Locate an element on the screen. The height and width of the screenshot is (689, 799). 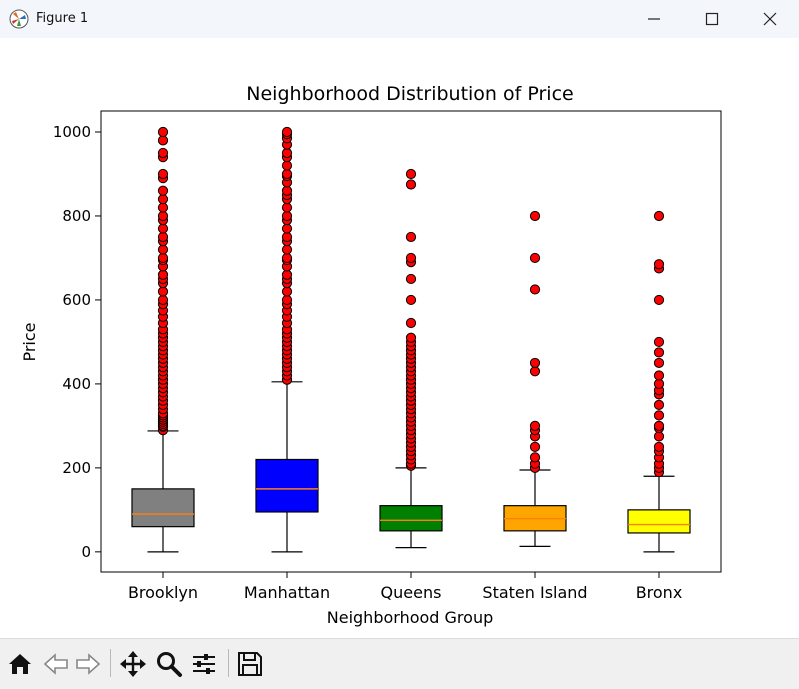
box-group-queens is located at coordinates (411, 358).